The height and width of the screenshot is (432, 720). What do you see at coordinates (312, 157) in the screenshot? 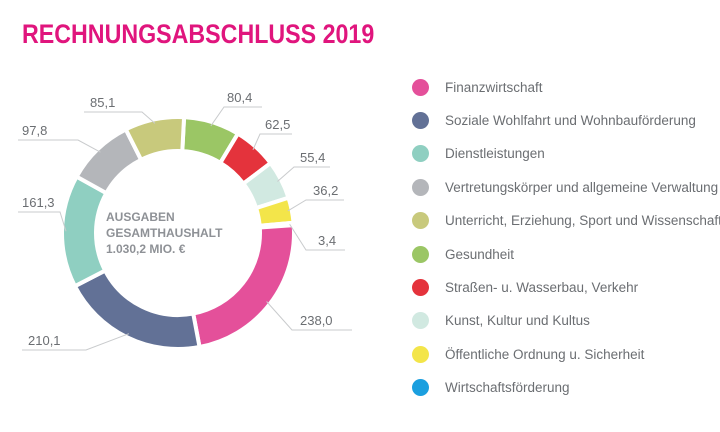
I see `value-label-8: 55,4` at bounding box center [312, 157].